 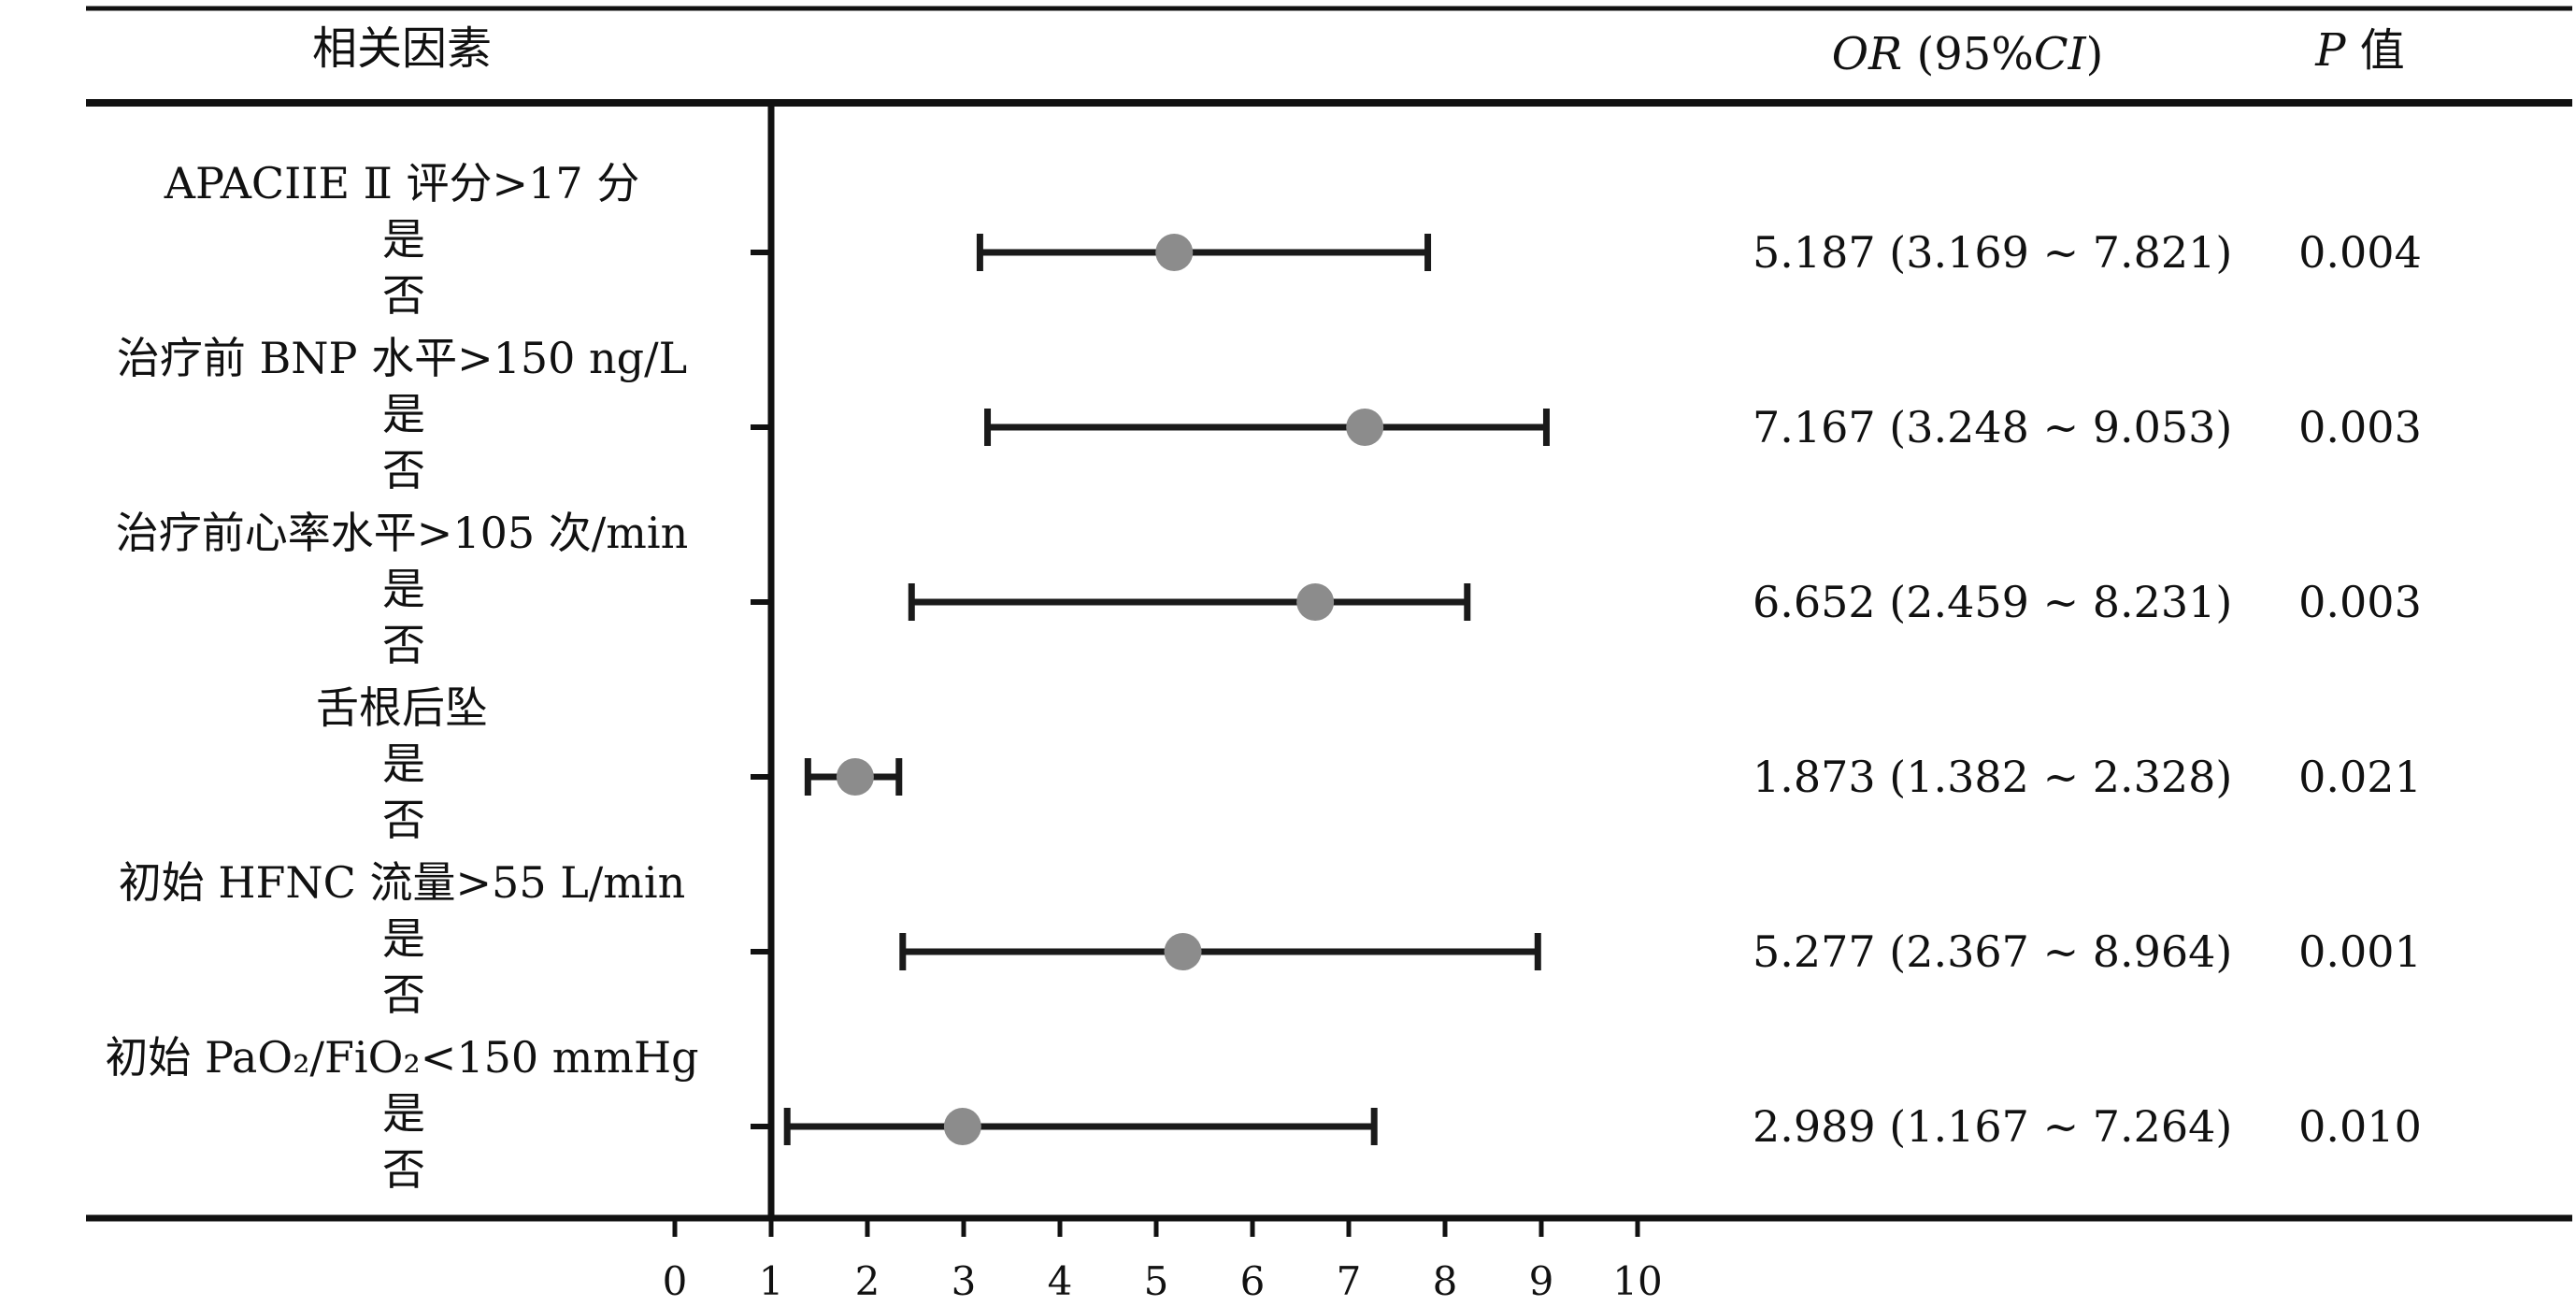 What do you see at coordinates (402, 358) in the screenshot?
I see `row-factor-label: 治疗前 BNP 水平>150 ng/L` at bounding box center [402, 358].